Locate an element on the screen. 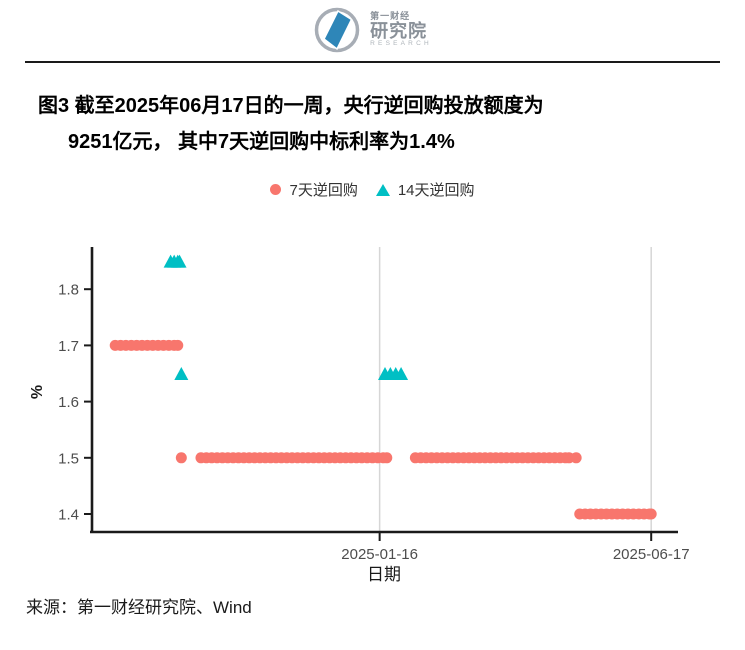  legend-label-14d: 14天逆回购 is located at coordinates (436, 190).